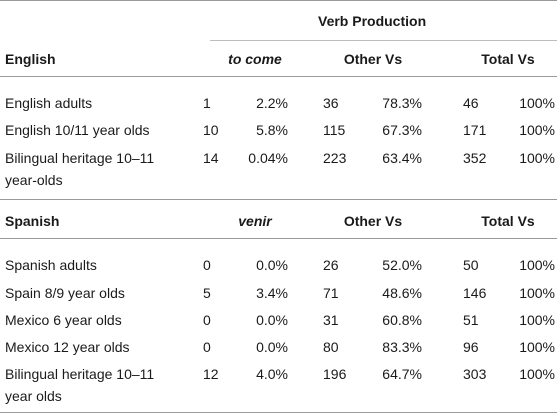 The width and height of the screenshot is (557, 417). What do you see at coordinates (402, 320) in the screenshot?
I see `cell-p2: 60.8%` at bounding box center [402, 320].